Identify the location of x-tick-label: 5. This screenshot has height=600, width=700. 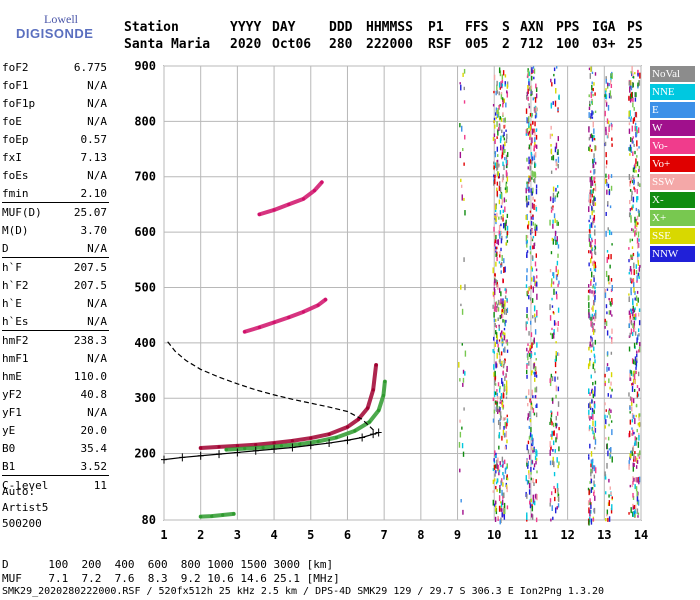
(310, 535).